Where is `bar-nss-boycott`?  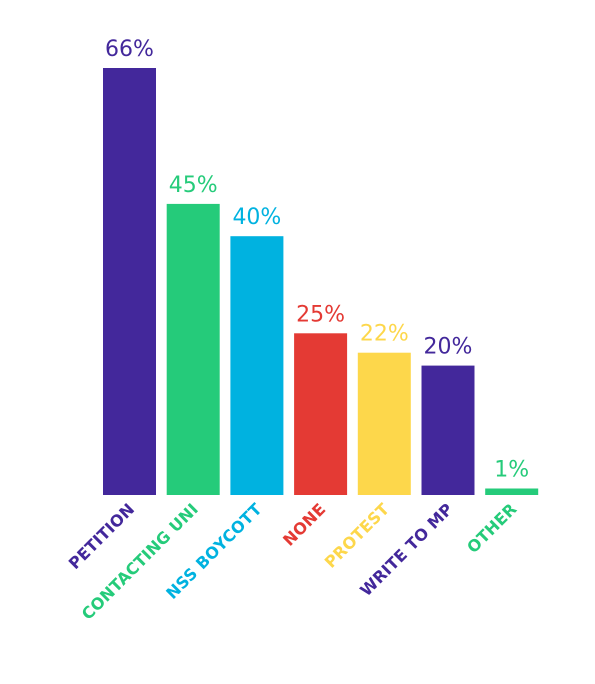 bar-nss-boycott is located at coordinates (257, 365).